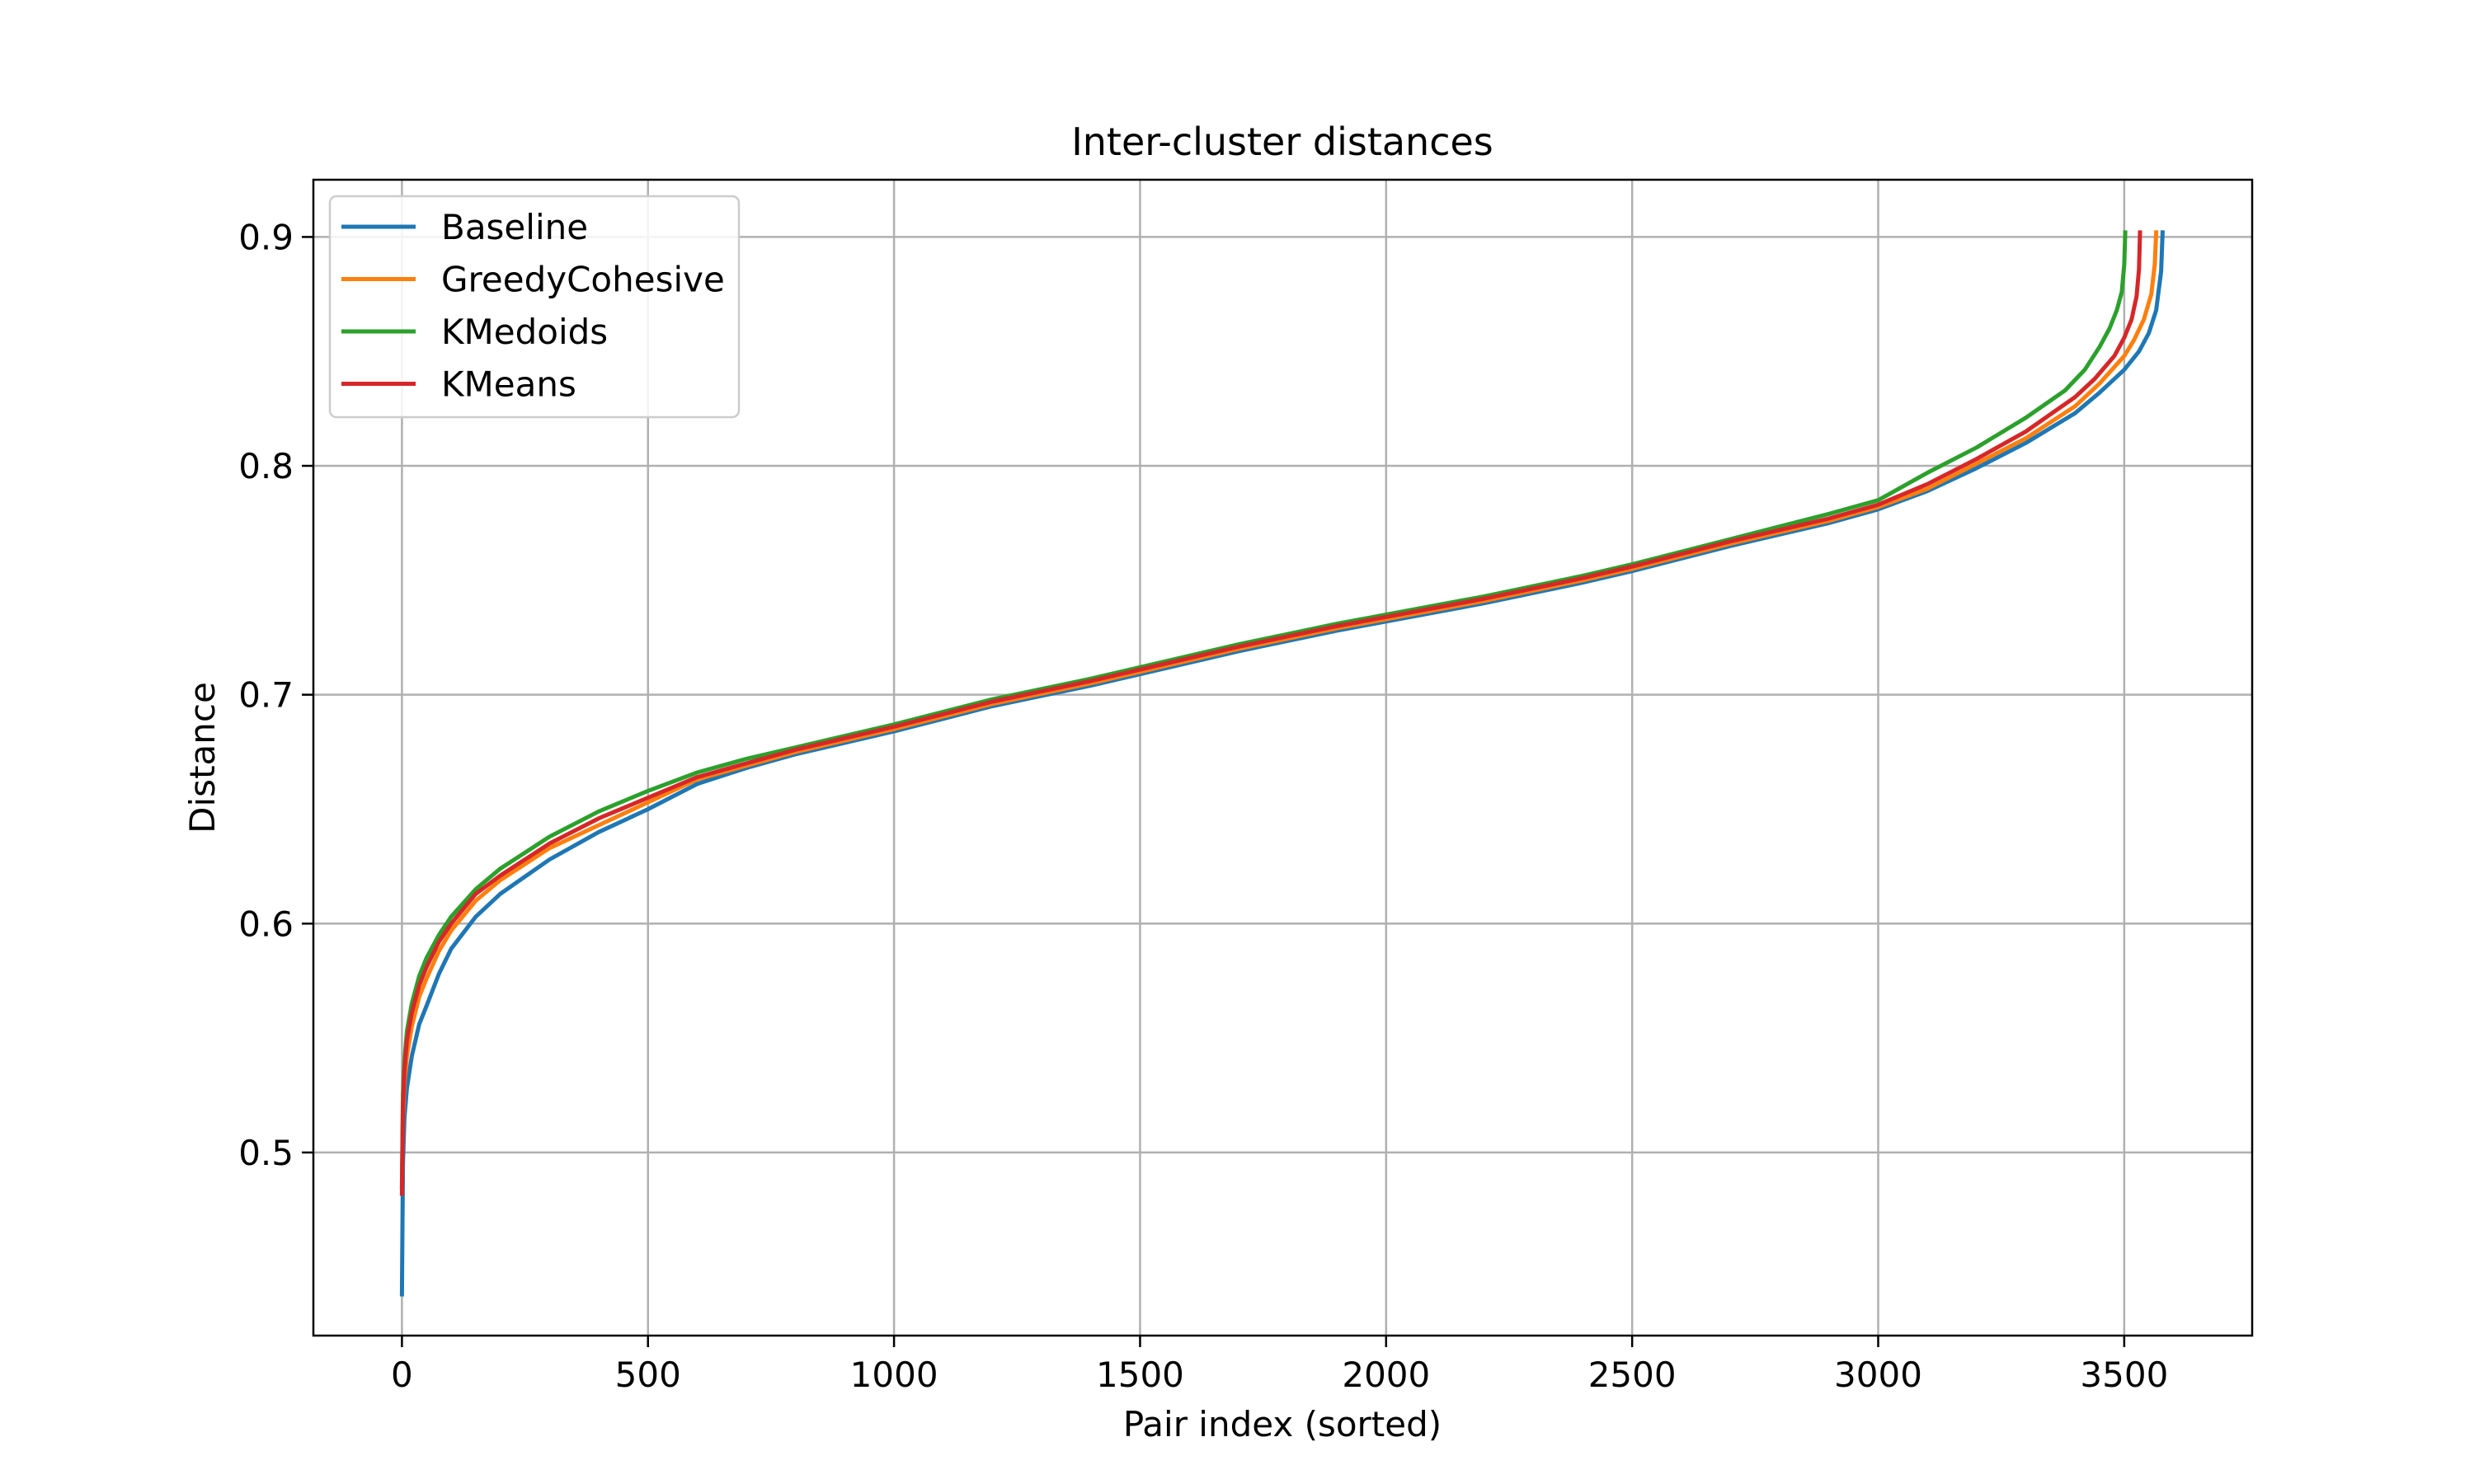 This screenshot has height=1484, width=2474. I want to click on y-tick-label: 0.7, so click(266, 695).